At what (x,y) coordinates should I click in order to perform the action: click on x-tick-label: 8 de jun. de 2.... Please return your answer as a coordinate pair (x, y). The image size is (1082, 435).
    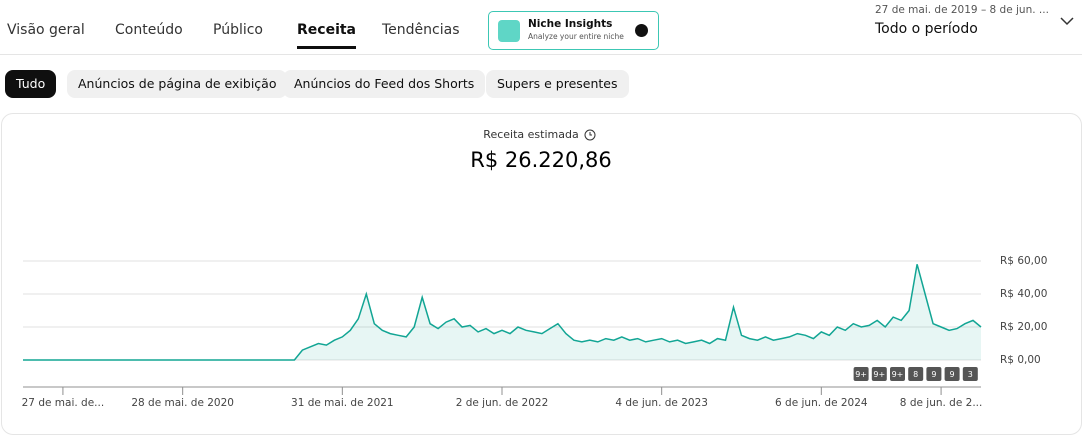
    Looking at the image, I should click on (941, 403).